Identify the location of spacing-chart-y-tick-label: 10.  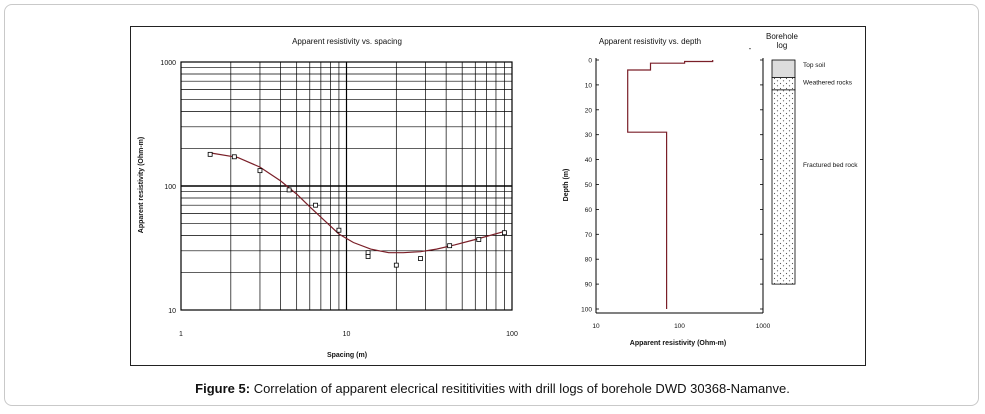
(172, 311).